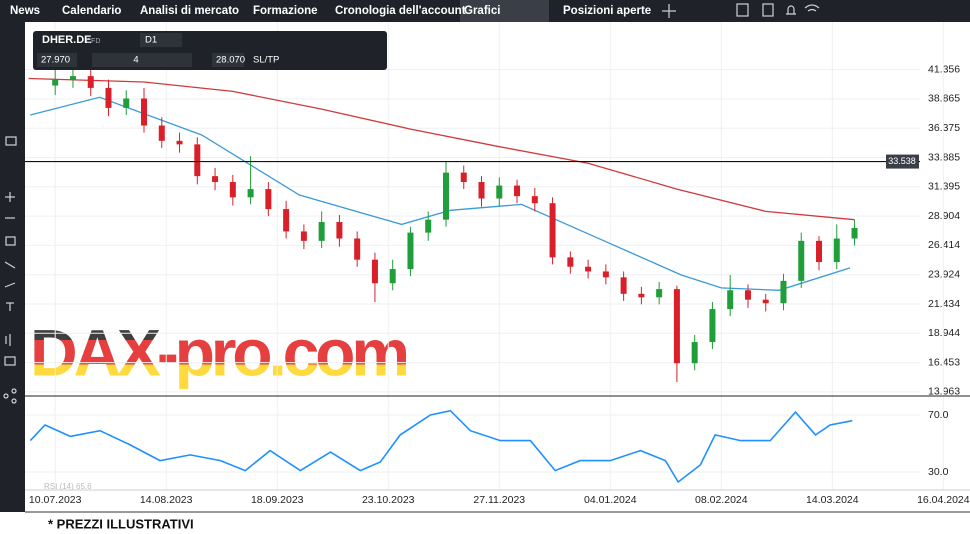  I want to click on bid: 27.970, so click(55, 60).